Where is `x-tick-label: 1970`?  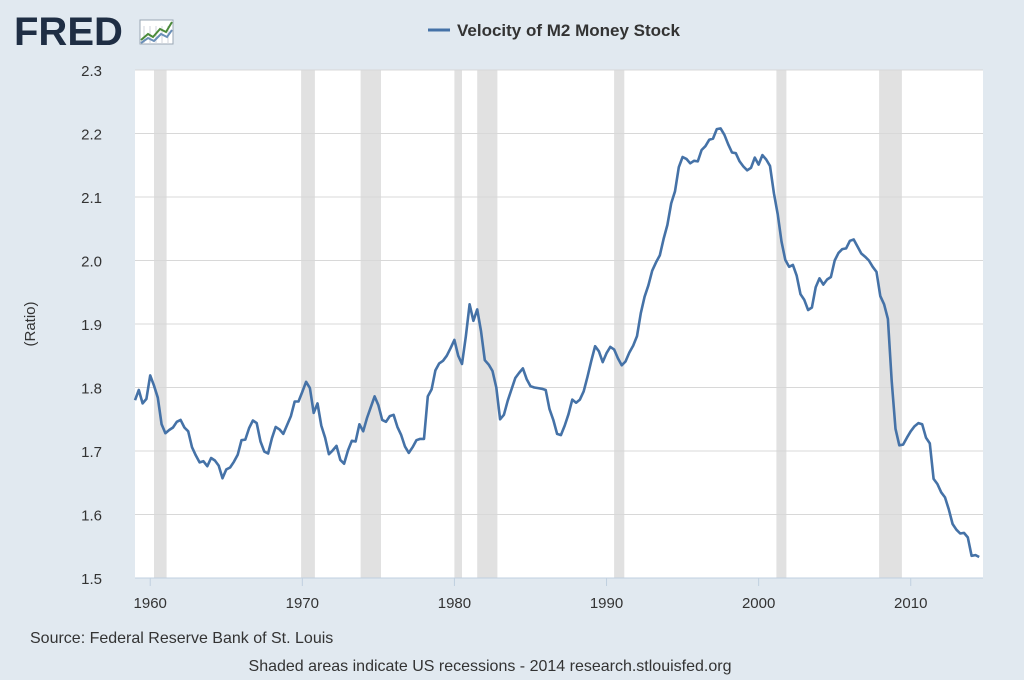 x-tick-label: 1970 is located at coordinates (302, 603).